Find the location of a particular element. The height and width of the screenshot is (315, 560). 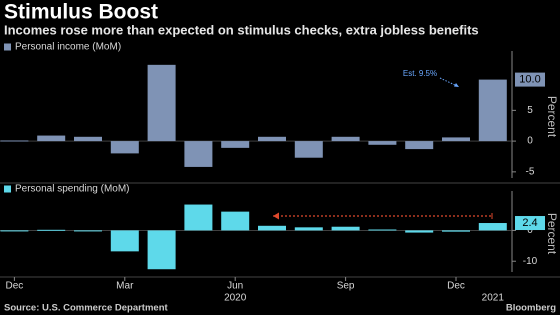

x-tick-label: Sep is located at coordinates (346, 286).